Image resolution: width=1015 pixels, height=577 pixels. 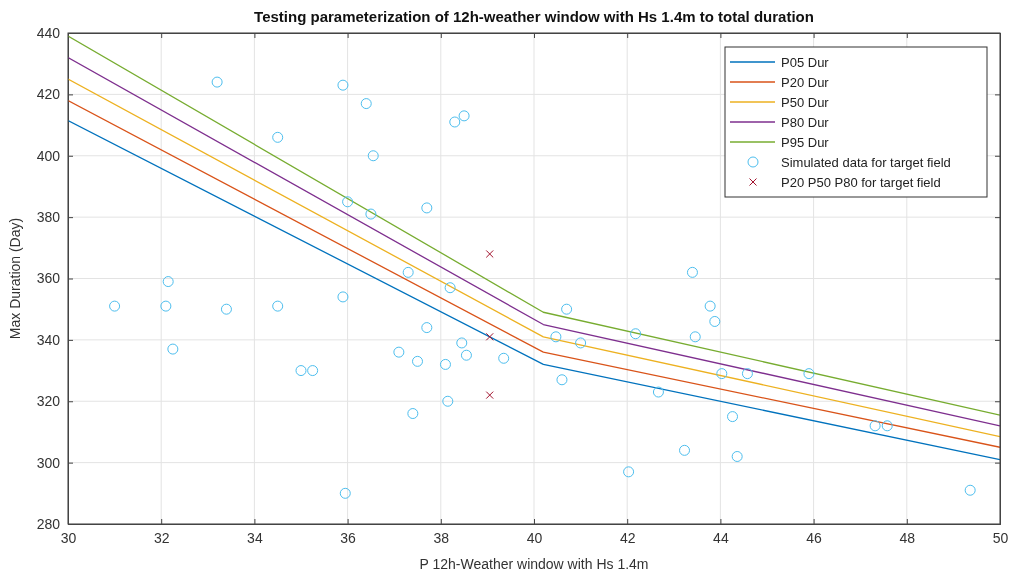 I want to click on y-tick-label: 380, so click(x=48, y=217).